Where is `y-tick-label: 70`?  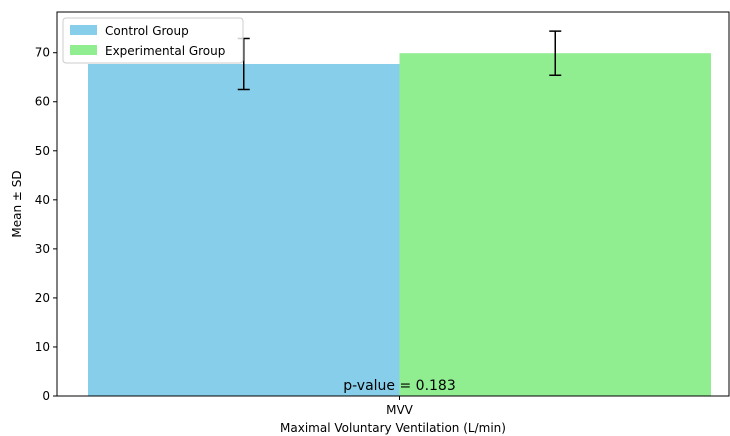
y-tick-label: 70 is located at coordinates (42, 53).